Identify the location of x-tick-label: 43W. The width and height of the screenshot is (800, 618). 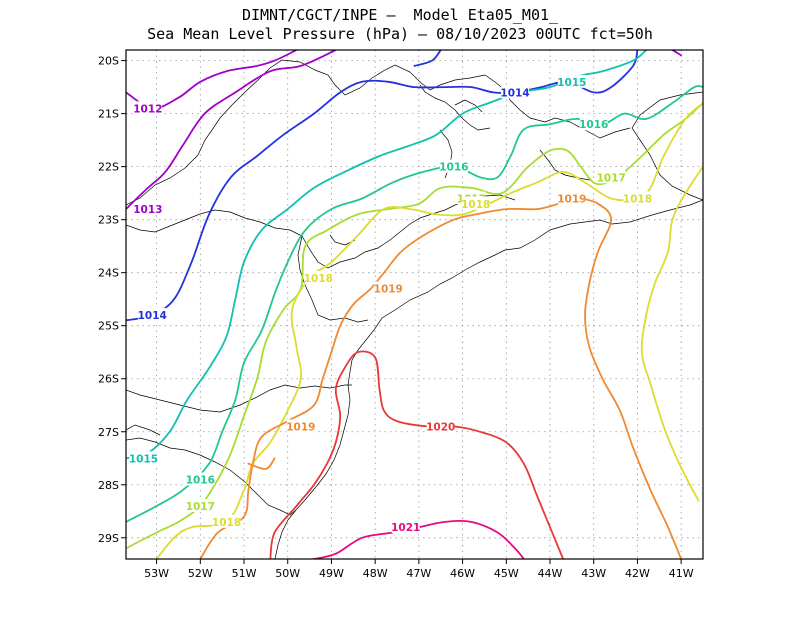
(593, 573).